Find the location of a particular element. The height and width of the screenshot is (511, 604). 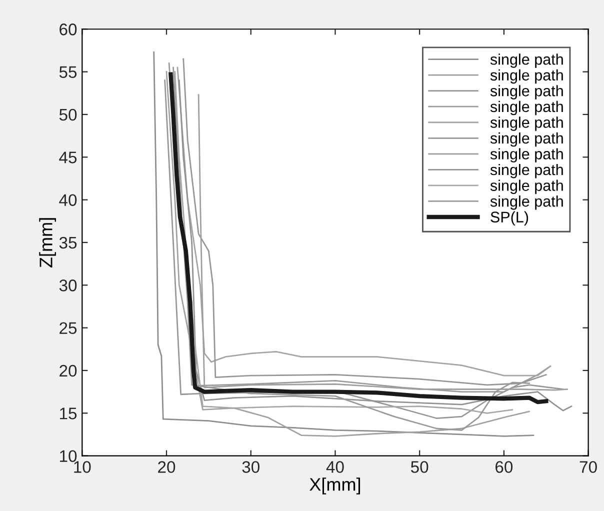

legend-label: SP(L) is located at coordinates (509, 218).